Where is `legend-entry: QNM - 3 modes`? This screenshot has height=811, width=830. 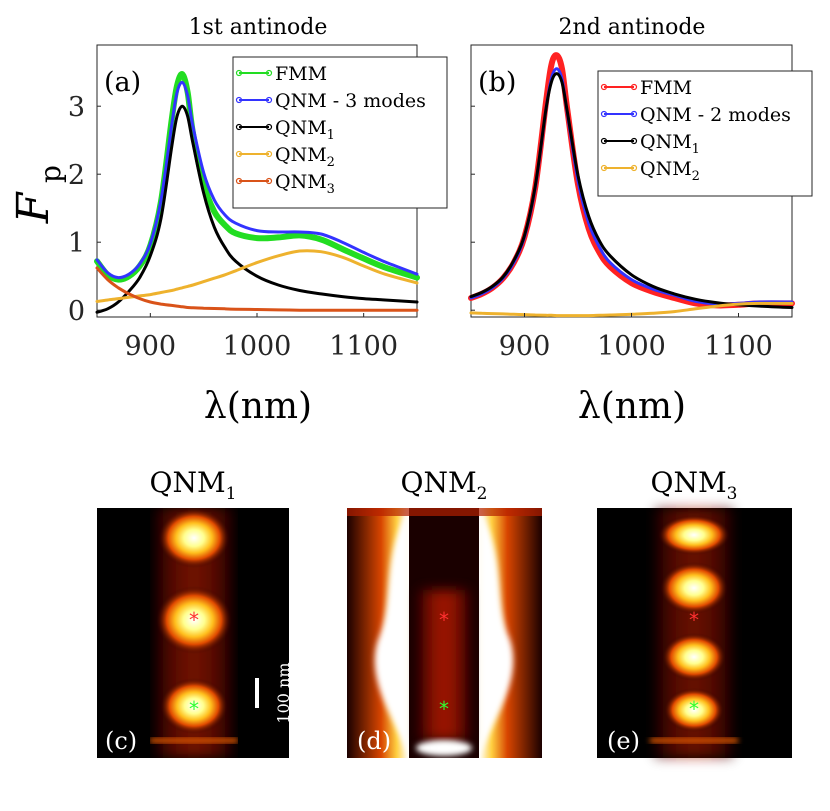 legend-entry: QNM - 3 modes is located at coordinates (350, 101).